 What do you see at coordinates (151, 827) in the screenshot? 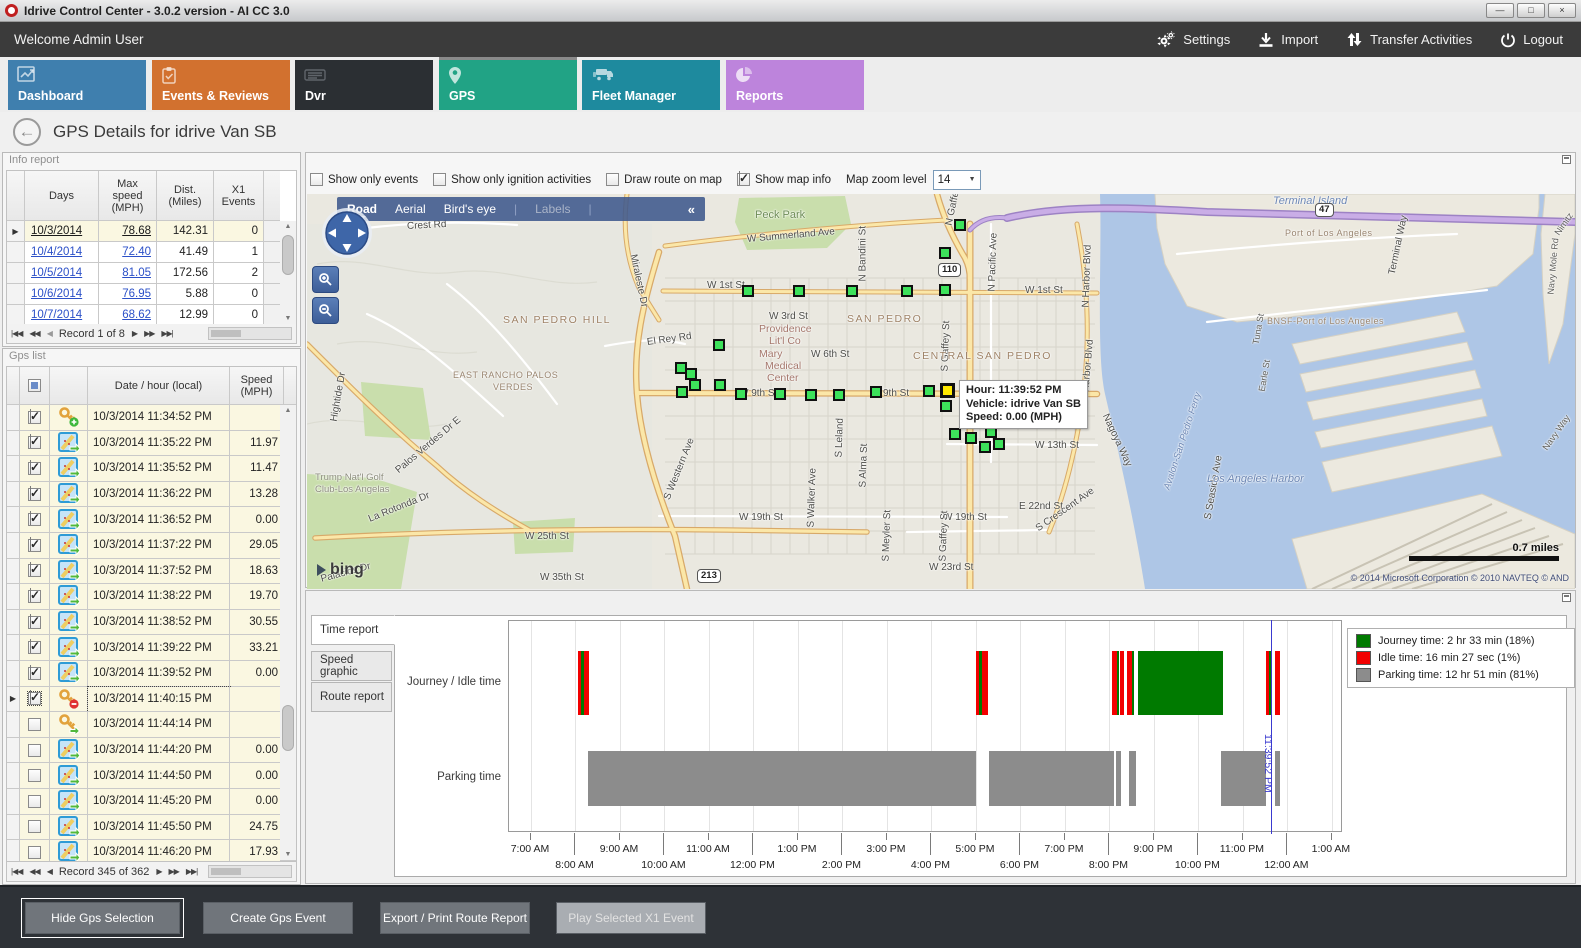
I see `gps-row: 10/3/2014 11:45:50 PM 24.75` at bounding box center [151, 827].